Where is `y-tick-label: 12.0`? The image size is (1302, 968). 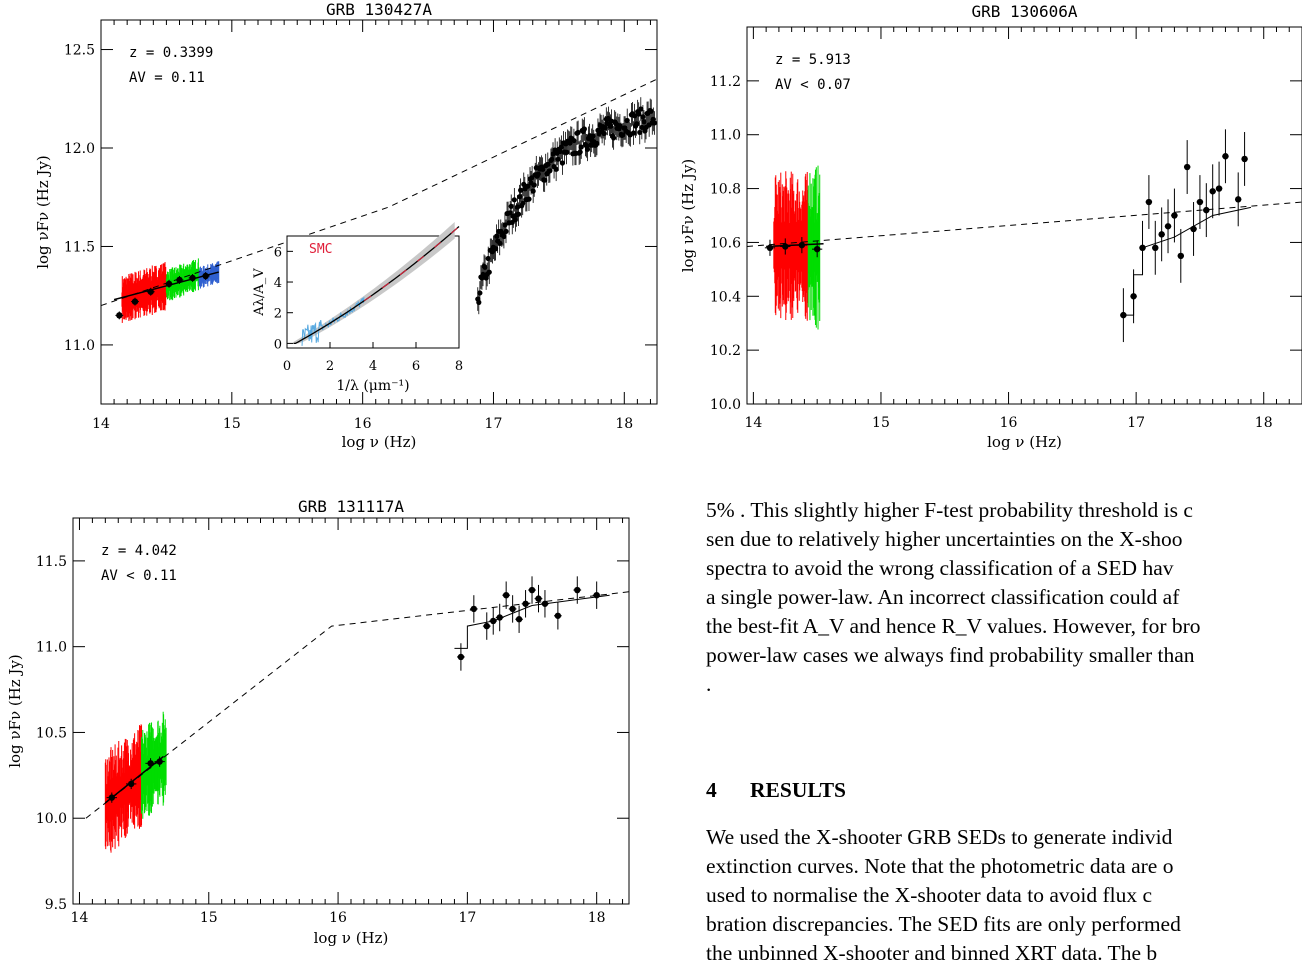
y-tick-label: 12.0 is located at coordinates (79, 149).